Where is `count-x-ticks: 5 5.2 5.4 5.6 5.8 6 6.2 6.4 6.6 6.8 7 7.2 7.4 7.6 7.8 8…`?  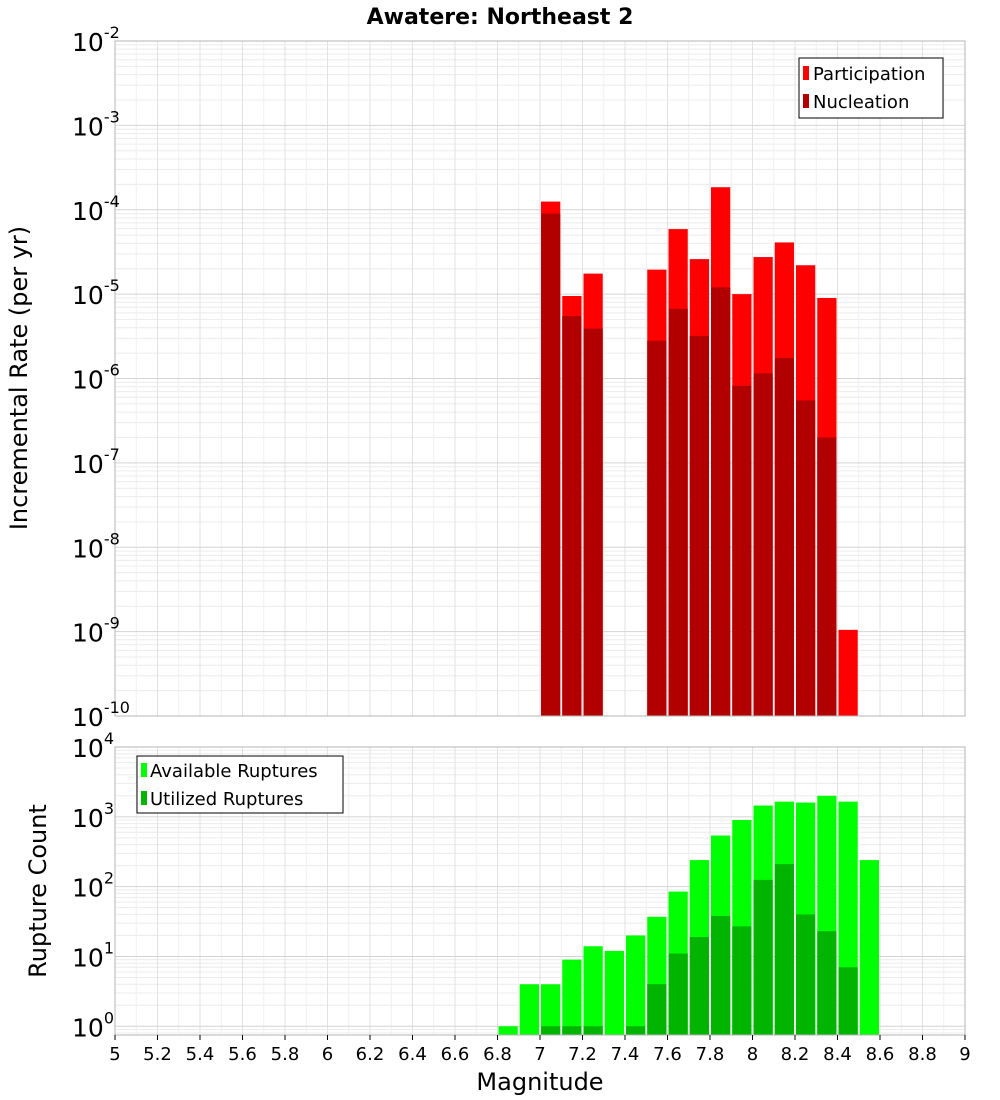 count-x-ticks: 5 5.2 5.4 5.6 5.8 6 6.2 6.4 6.6 6.8 7 7.2 7.4 7.6 7.8 8… is located at coordinates (540, 1050).